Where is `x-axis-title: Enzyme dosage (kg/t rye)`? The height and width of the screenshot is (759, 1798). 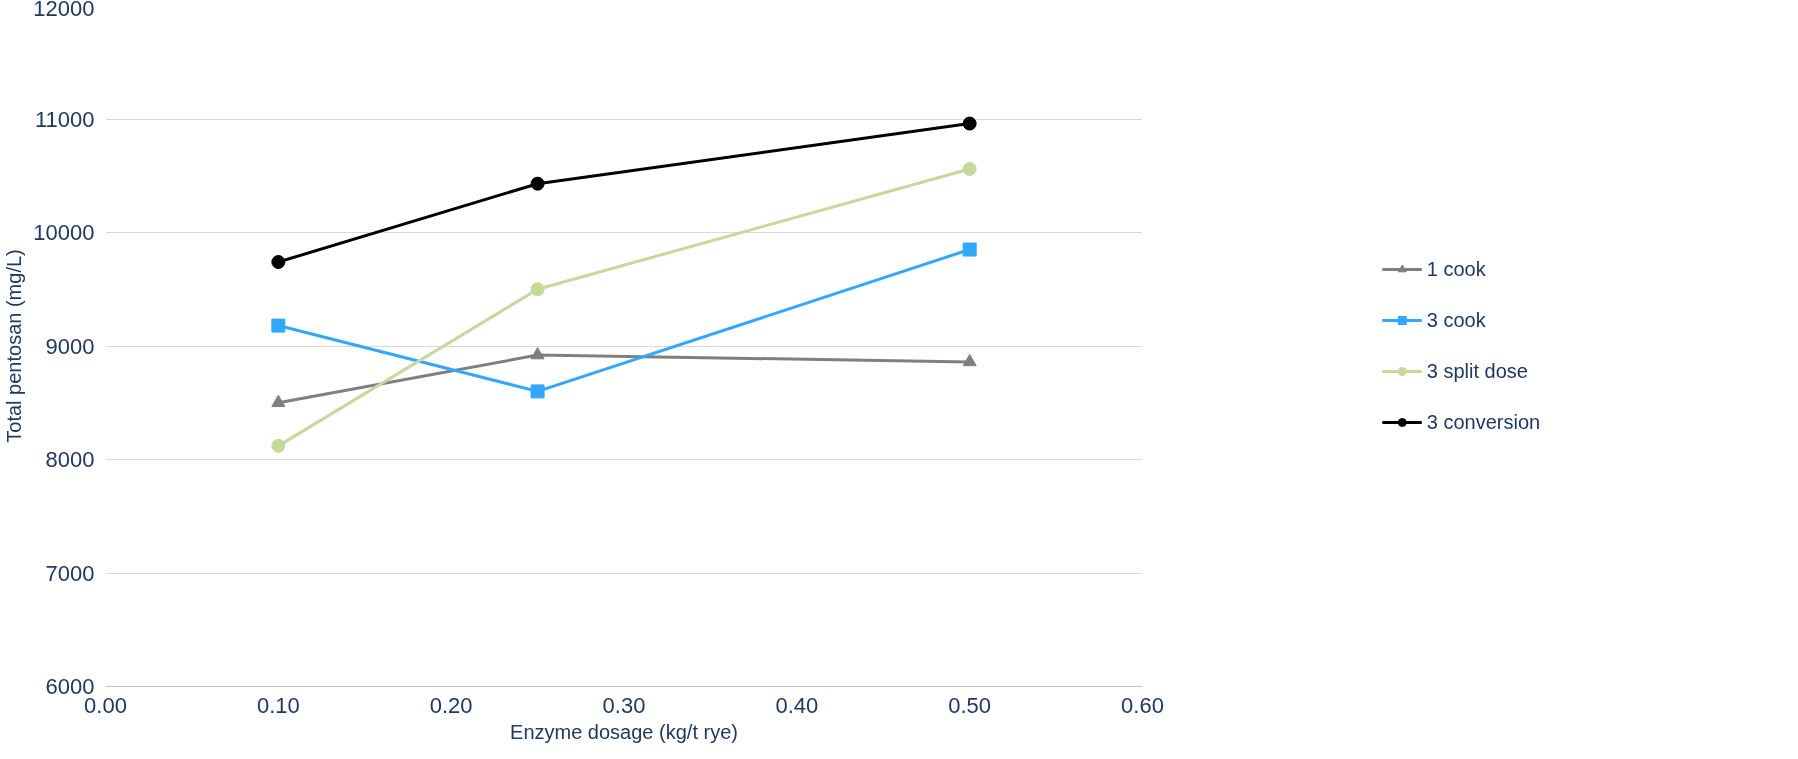 x-axis-title: Enzyme dosage (kg/t rye) is located at coordinates (624, 731).